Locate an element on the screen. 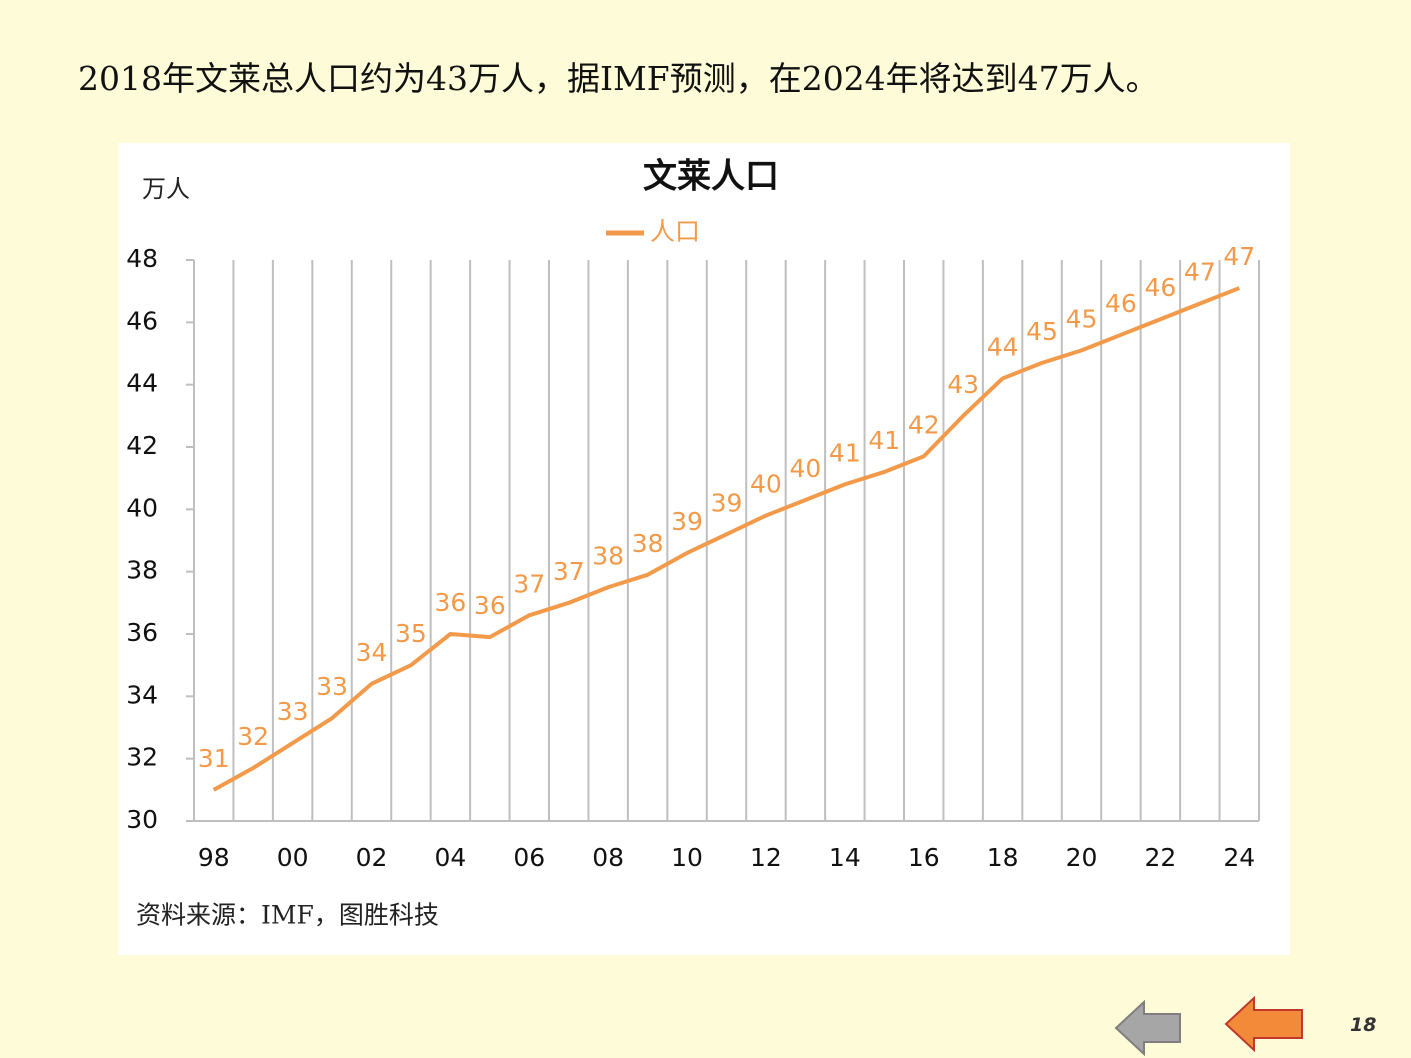 The height and width of the screenshot is (1058, 1411). headline: 2018年文莱总人口约为43万人，据IMF预测，在2024年将达到47万人。 is located at coordinates (618, 78).